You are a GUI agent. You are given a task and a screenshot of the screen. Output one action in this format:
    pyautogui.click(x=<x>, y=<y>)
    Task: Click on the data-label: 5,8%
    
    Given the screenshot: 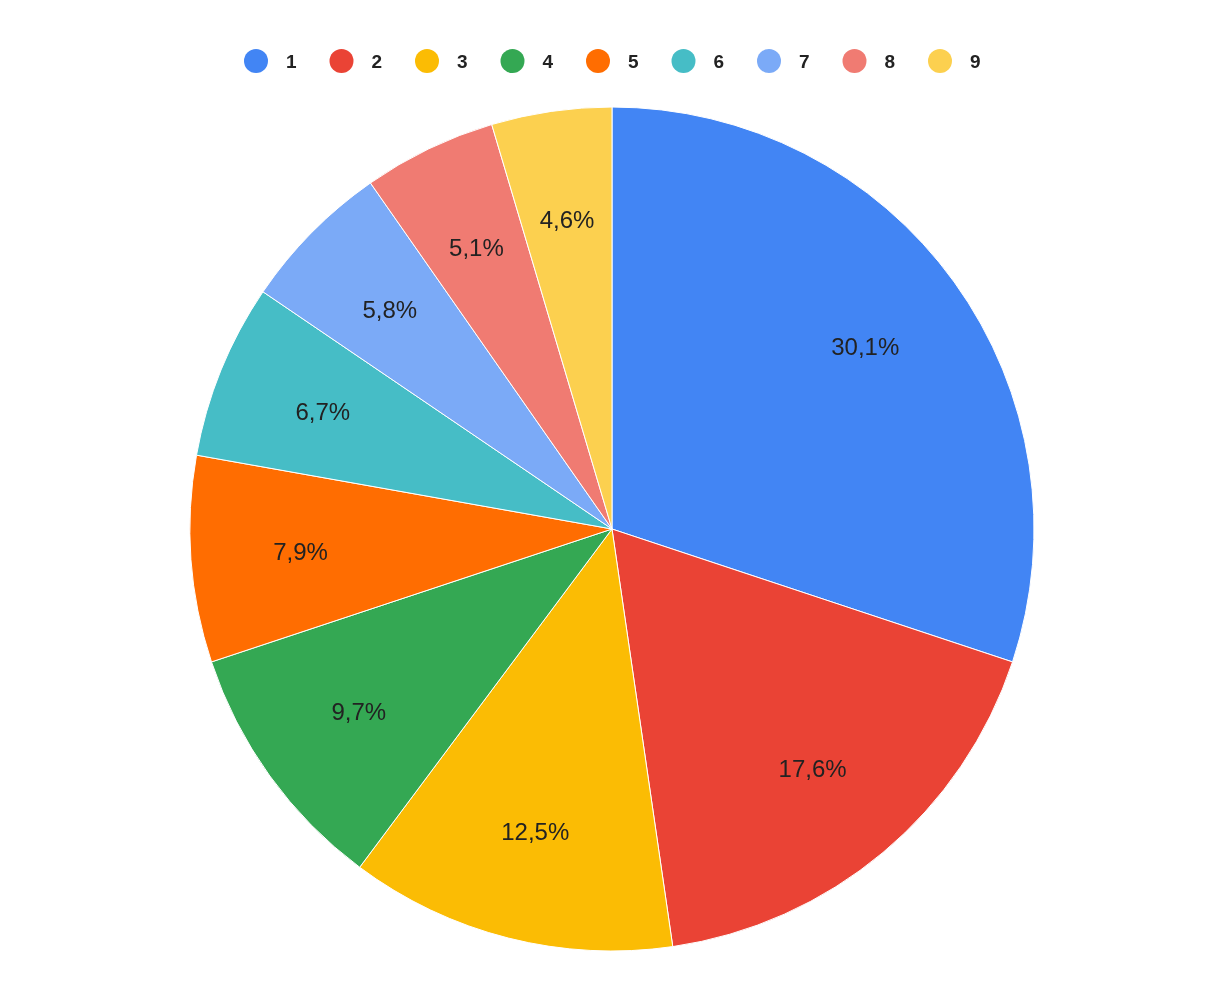 What is the action you would take?
    pyautogui.click(x=390, y=309)
    